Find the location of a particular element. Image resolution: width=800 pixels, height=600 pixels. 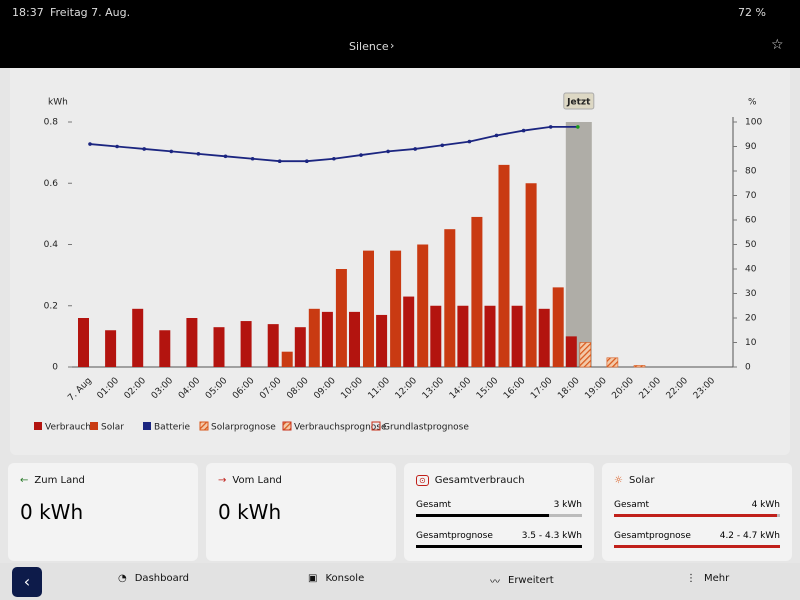

nav-title: Silence is located at coordinates (369, 46).